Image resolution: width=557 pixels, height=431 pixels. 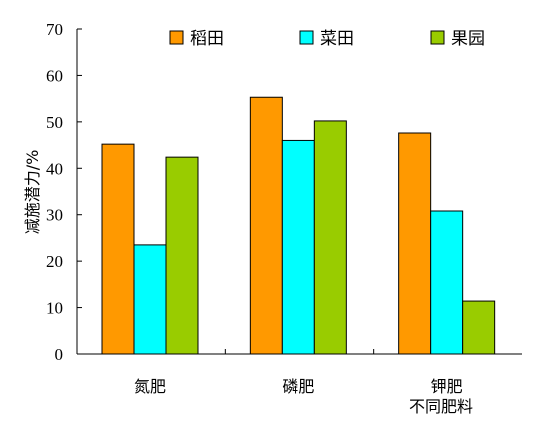 What do you see at coordinates (54, 168) in the screenshot?
I see `y-tick-label: 40` at bounding box center [54, 168].